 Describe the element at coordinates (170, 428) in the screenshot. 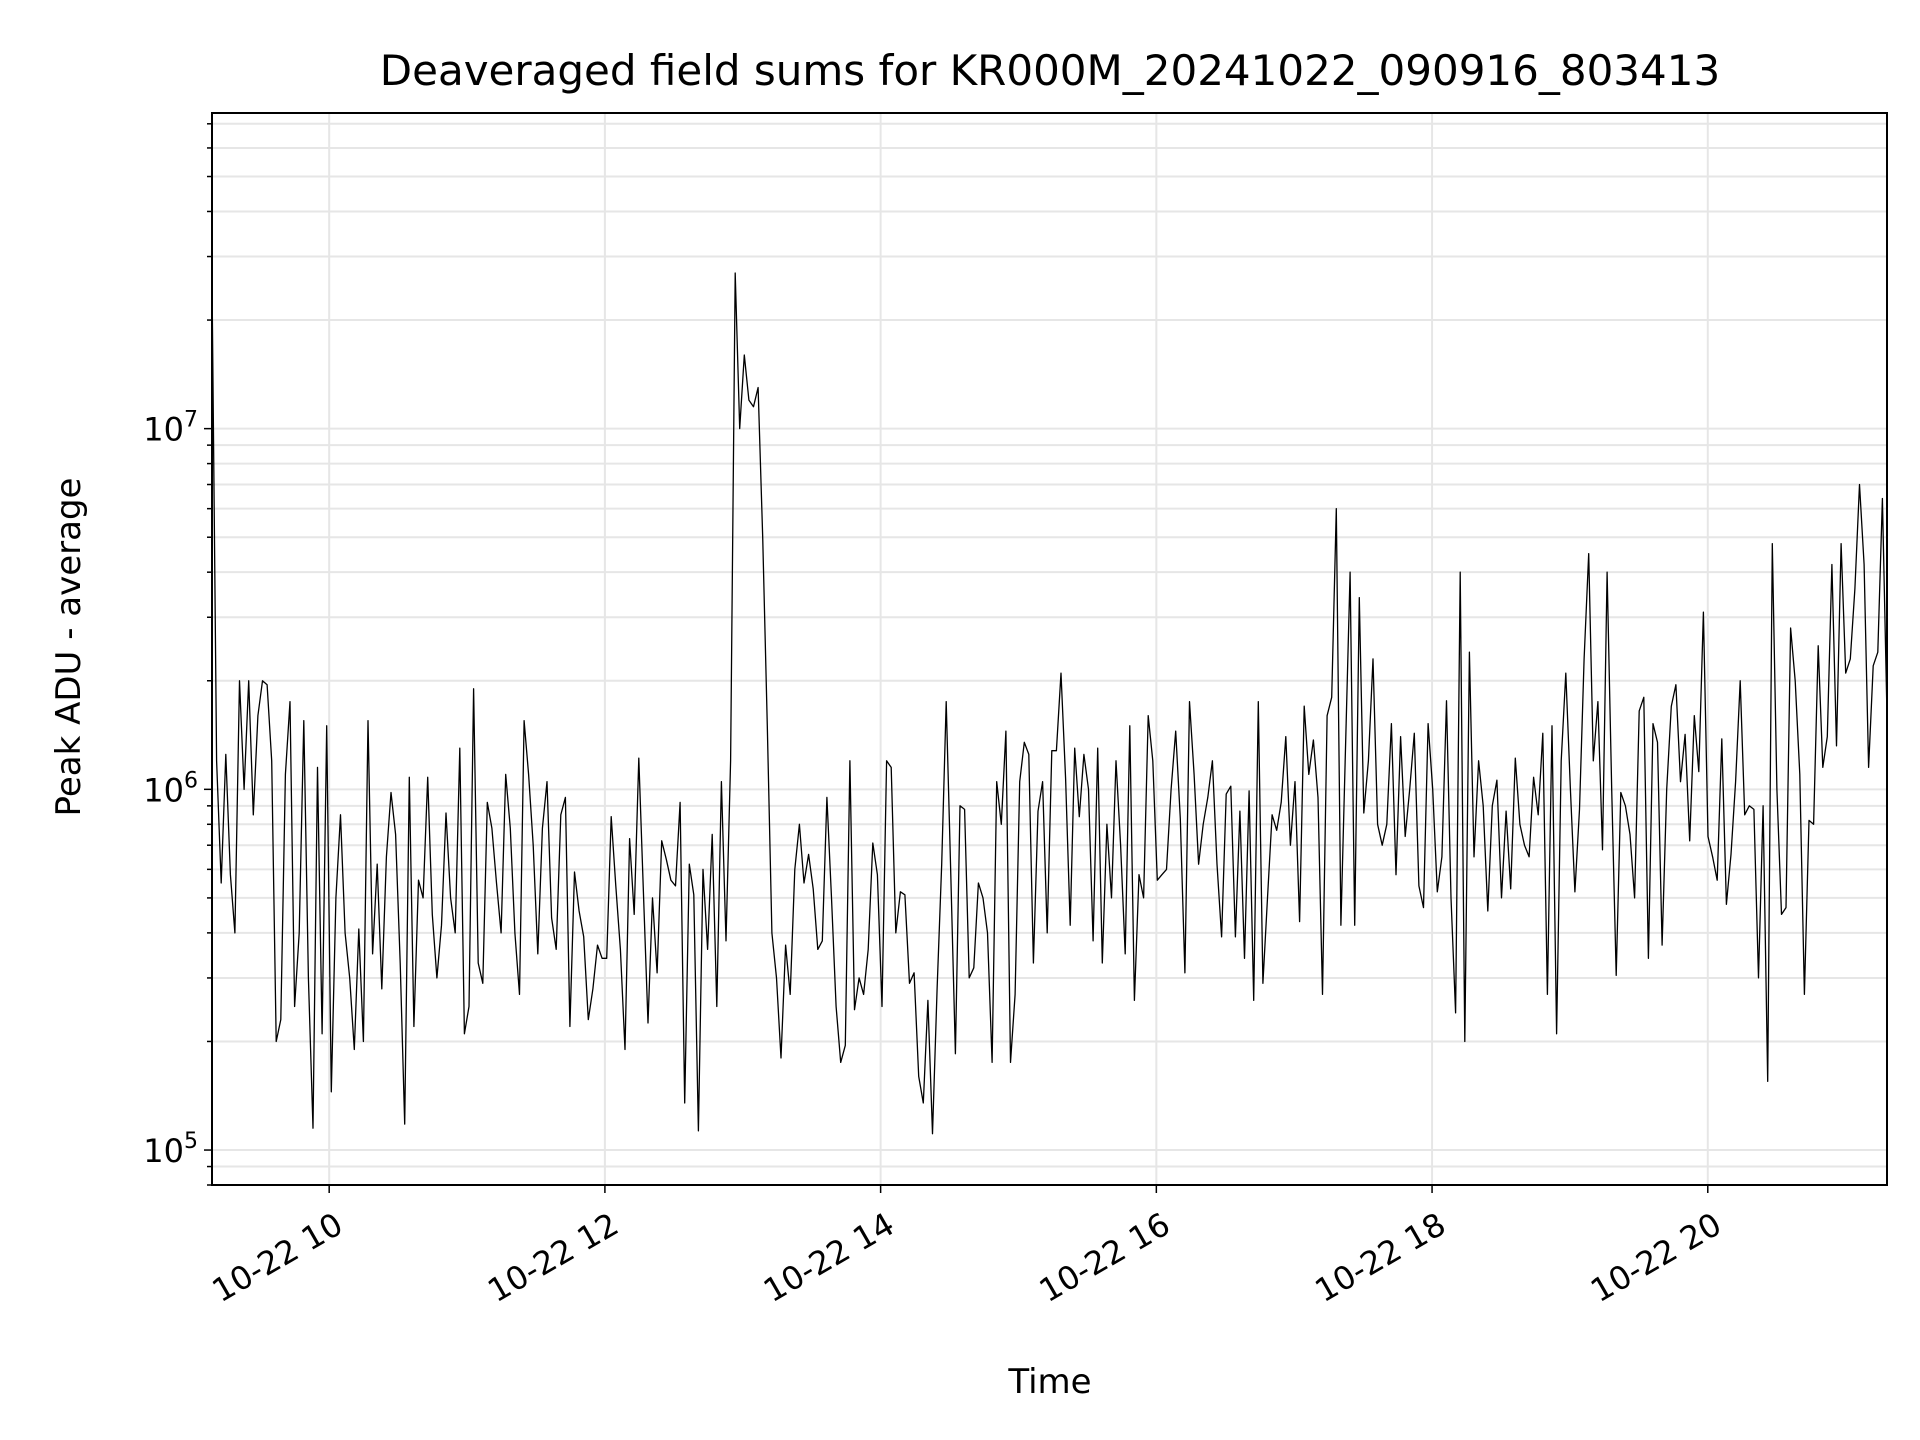

I see `y-tick-label: 107` at that location.